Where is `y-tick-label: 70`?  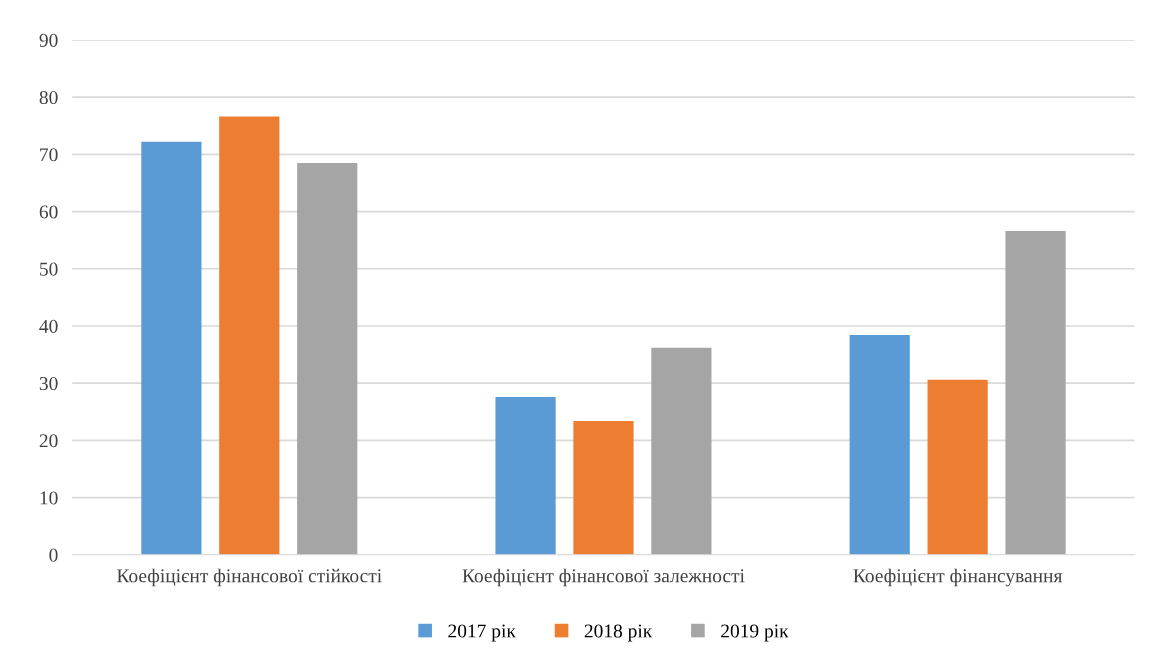 y-tick-label: 70 is located at coordinates (49, 155).